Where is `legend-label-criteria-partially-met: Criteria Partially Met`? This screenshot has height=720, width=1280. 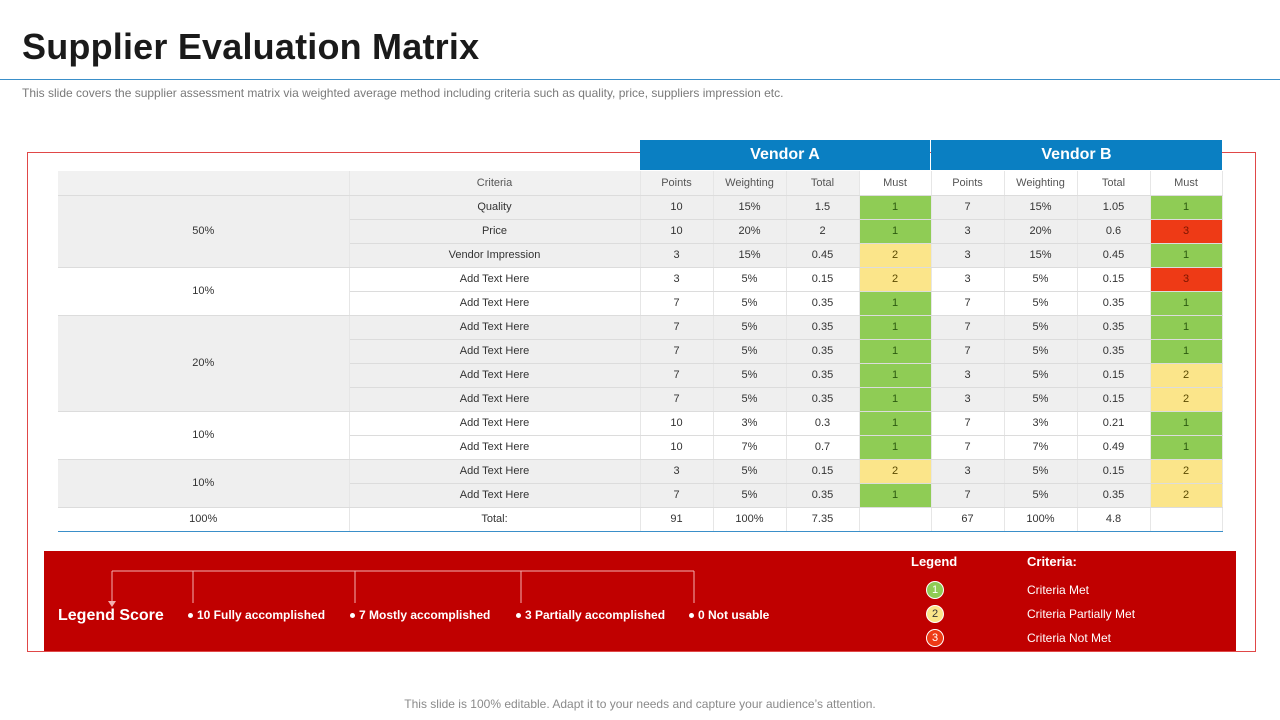
legend-label-criteria-partially-met: Criteria Partially Met is located at coordinates (1081, 614).